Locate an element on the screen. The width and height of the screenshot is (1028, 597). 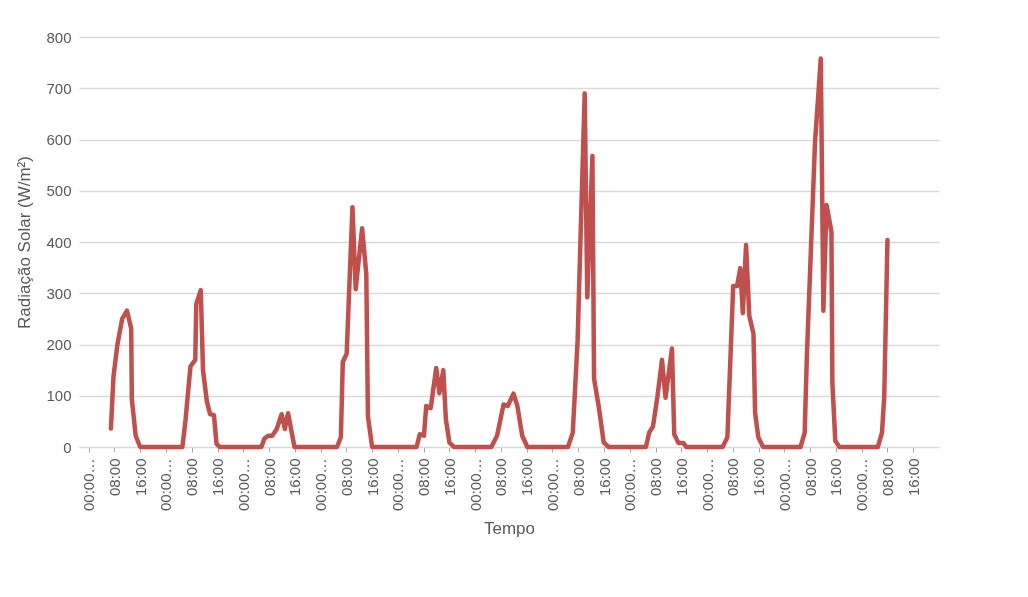
y-tick-label: 200 is located at coordinates (59, 344).